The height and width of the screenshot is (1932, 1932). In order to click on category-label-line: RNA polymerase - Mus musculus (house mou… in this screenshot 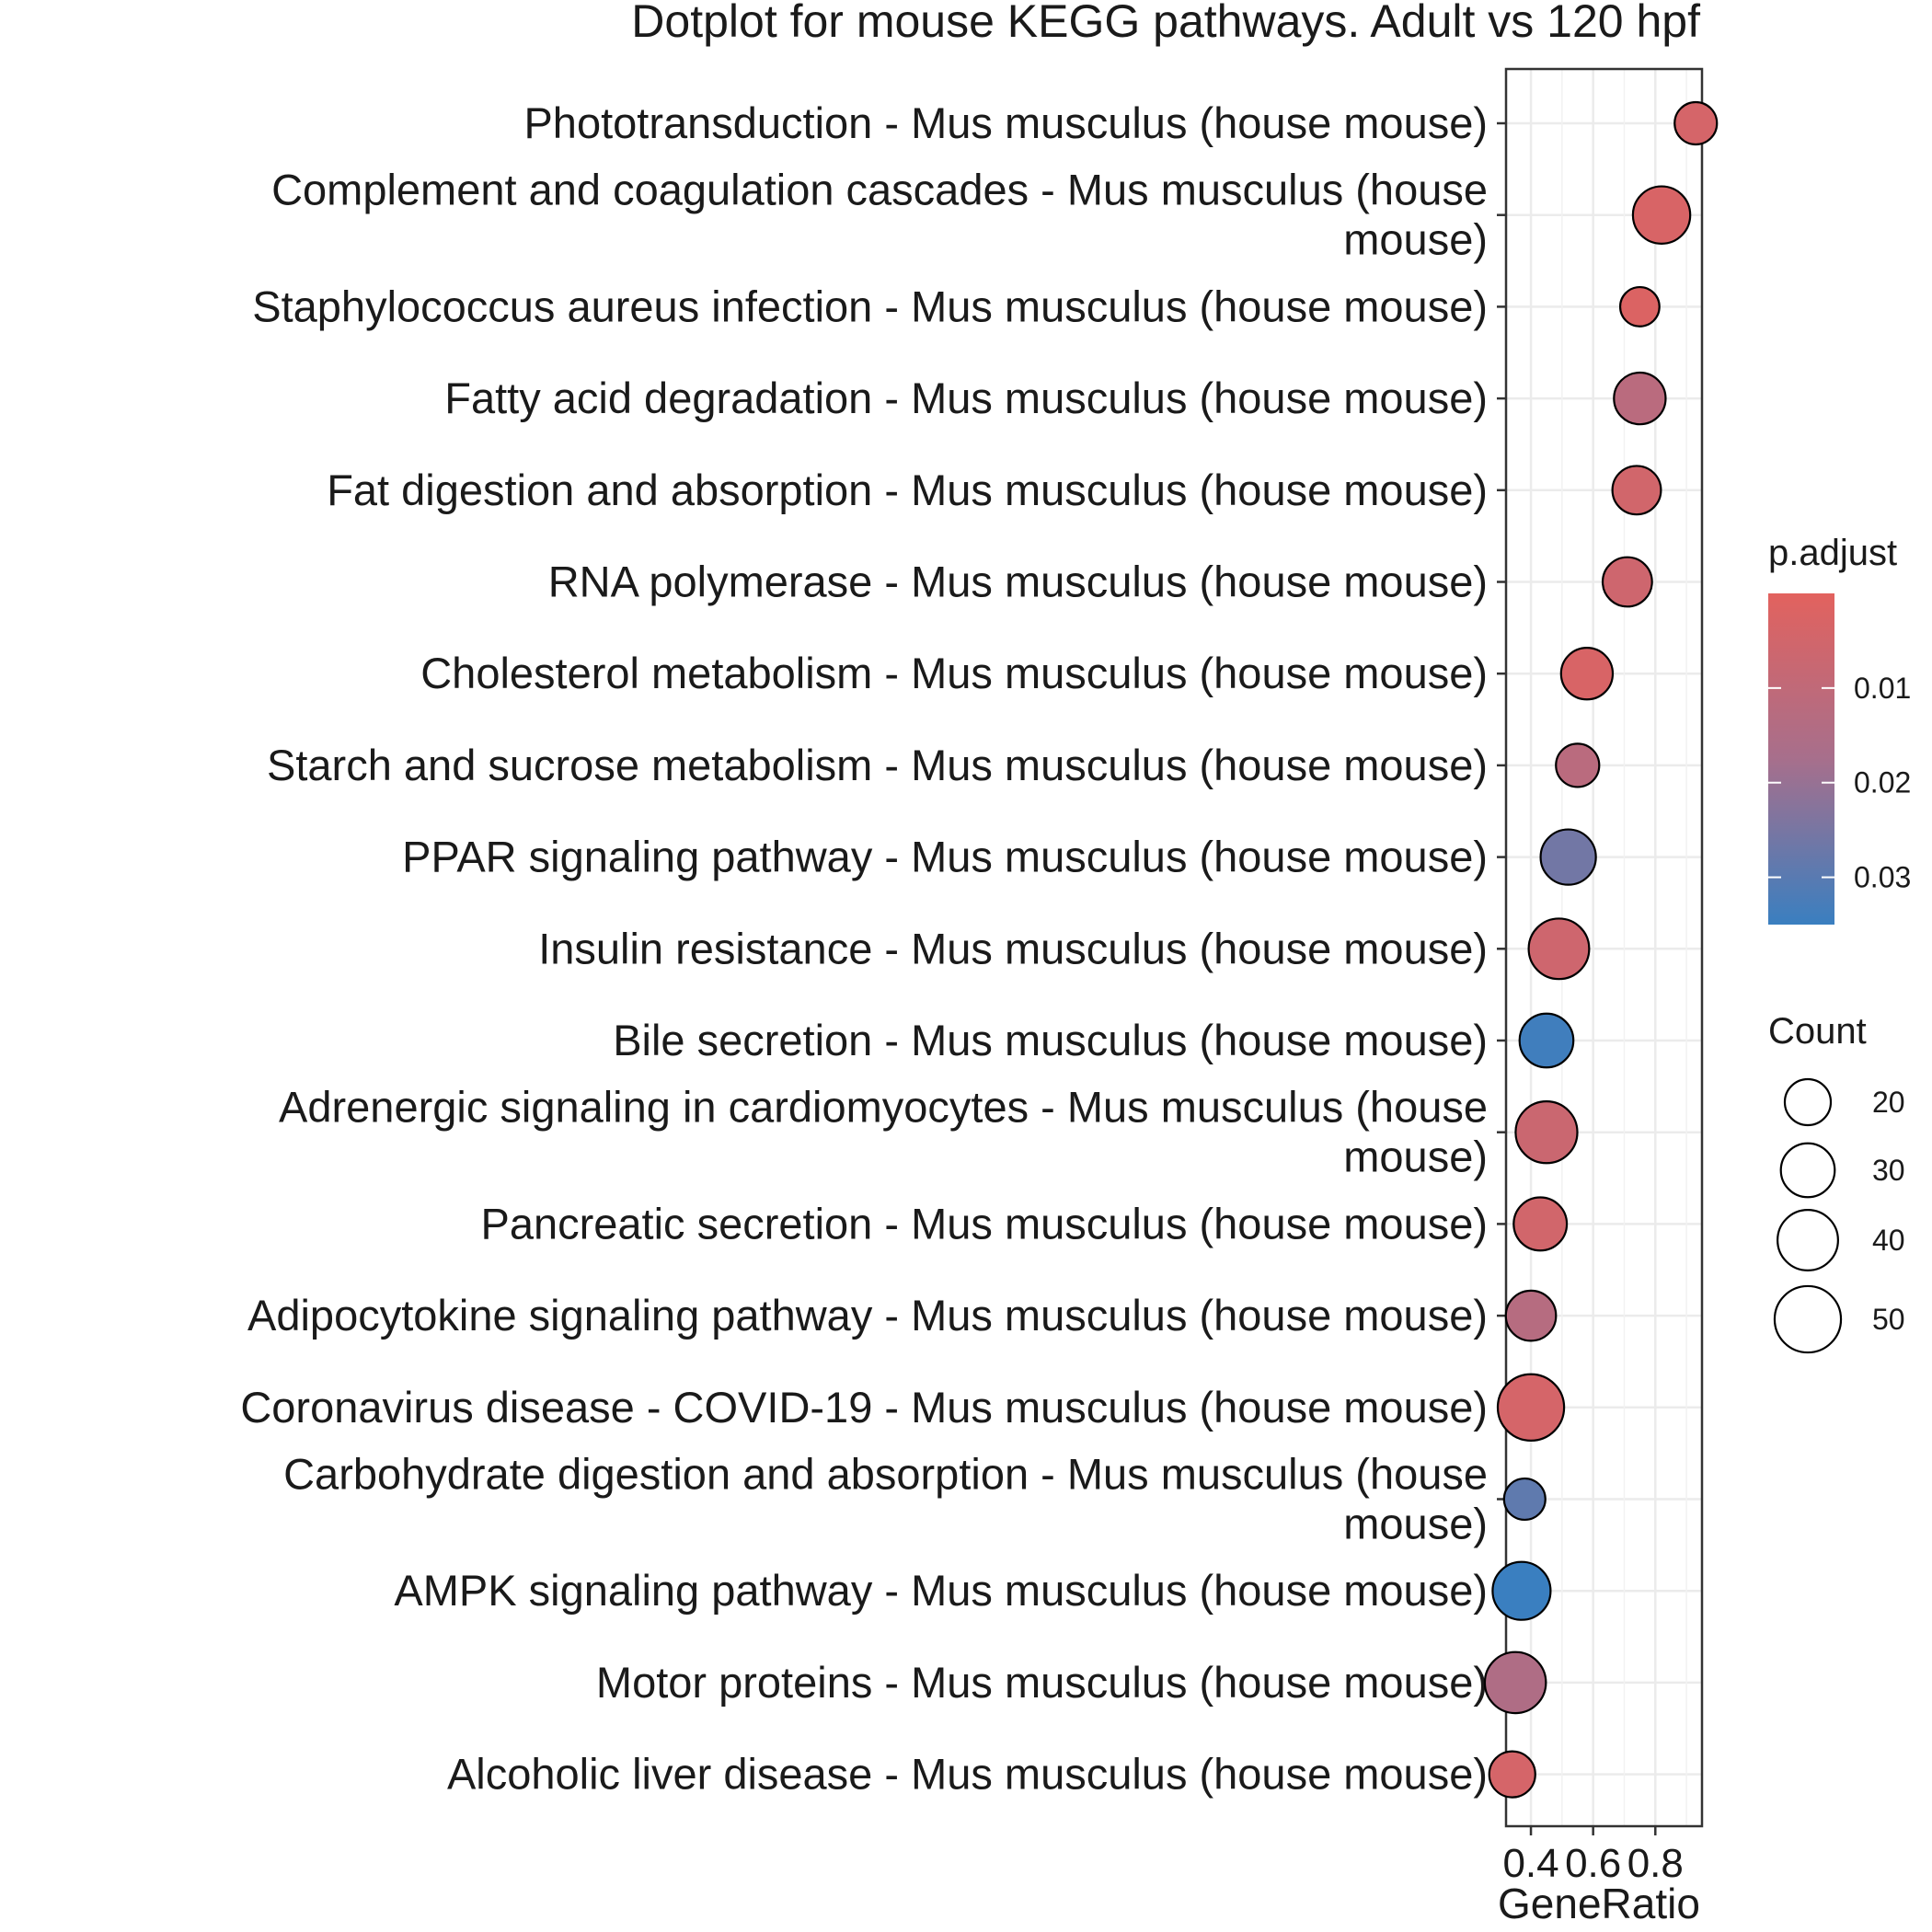, I will do `click(1018, 582)`.